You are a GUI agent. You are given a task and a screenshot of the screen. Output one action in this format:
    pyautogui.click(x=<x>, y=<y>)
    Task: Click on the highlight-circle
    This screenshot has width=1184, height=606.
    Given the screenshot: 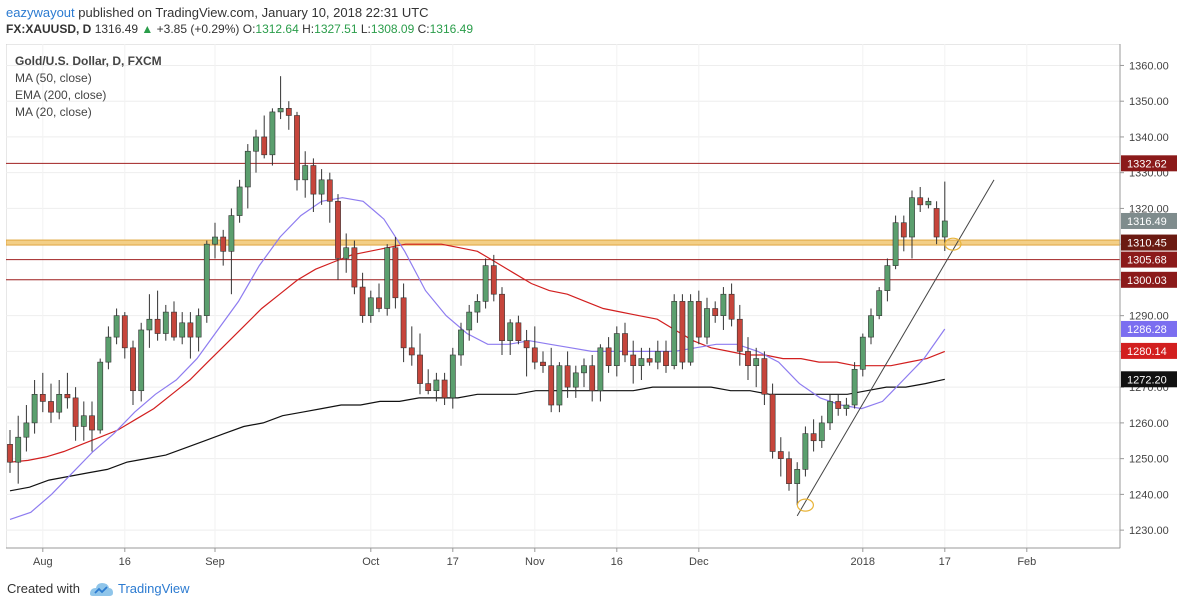 What is the action you would take?
    pyautogui.click(x=805, y=505)
    